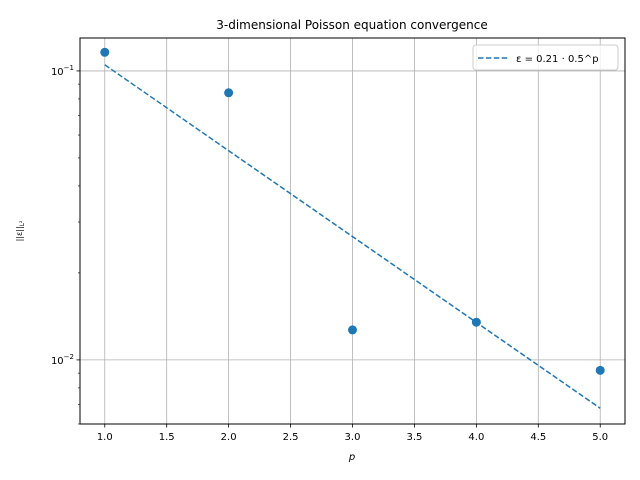 This screenshot has width=640, height=480. What do you see at coordinates (229, 437) in the screenshot?
I see `x-tick-label: 2.0` at bounding box center [229, 437].